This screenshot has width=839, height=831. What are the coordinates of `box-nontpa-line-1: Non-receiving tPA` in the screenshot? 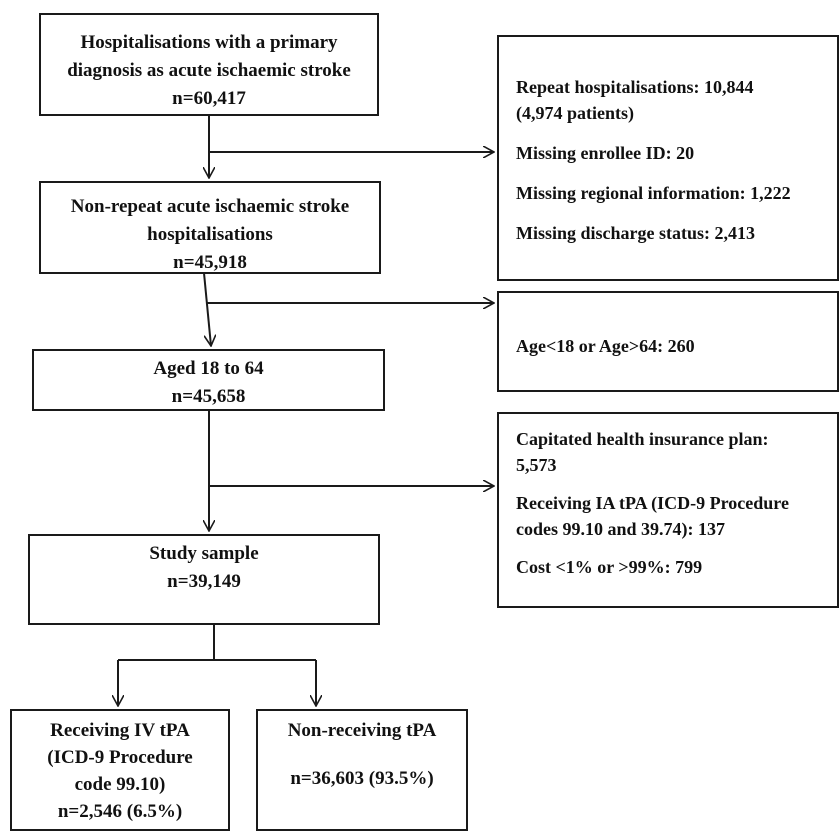 It's located at (362, 730).